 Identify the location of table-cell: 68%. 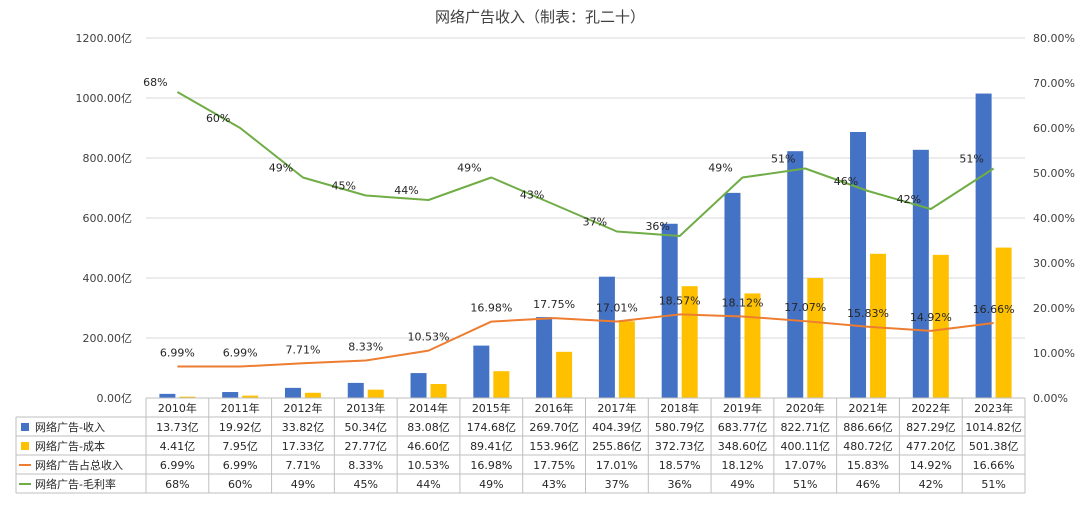
(177, 484).